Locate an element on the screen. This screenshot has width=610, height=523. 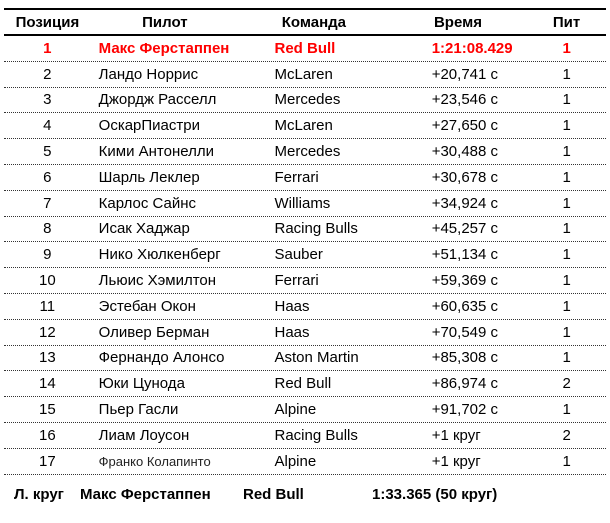
fastest-lap-driver: Макс Ферстаппен is located at coordinates (145, 495).